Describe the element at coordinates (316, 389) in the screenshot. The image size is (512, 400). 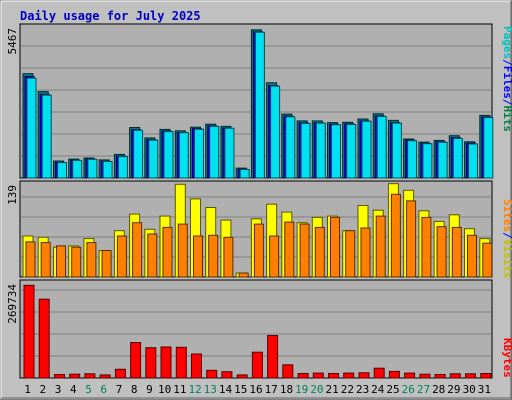
I see `x-tick-day-20: 20` at that location.